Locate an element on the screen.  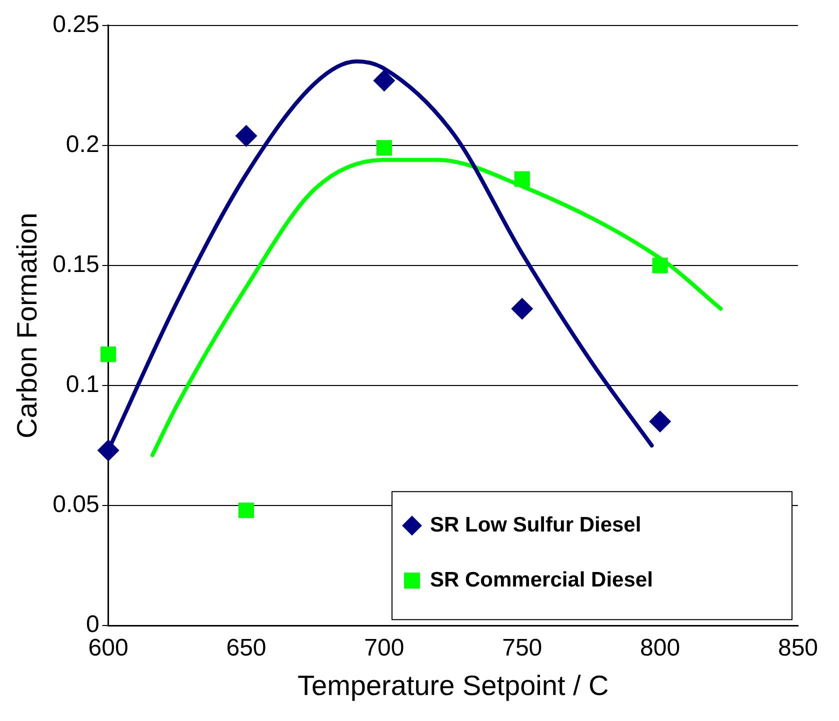
legend-label: SR Low Sulfur Diesel is located at coordinates (536, 524).